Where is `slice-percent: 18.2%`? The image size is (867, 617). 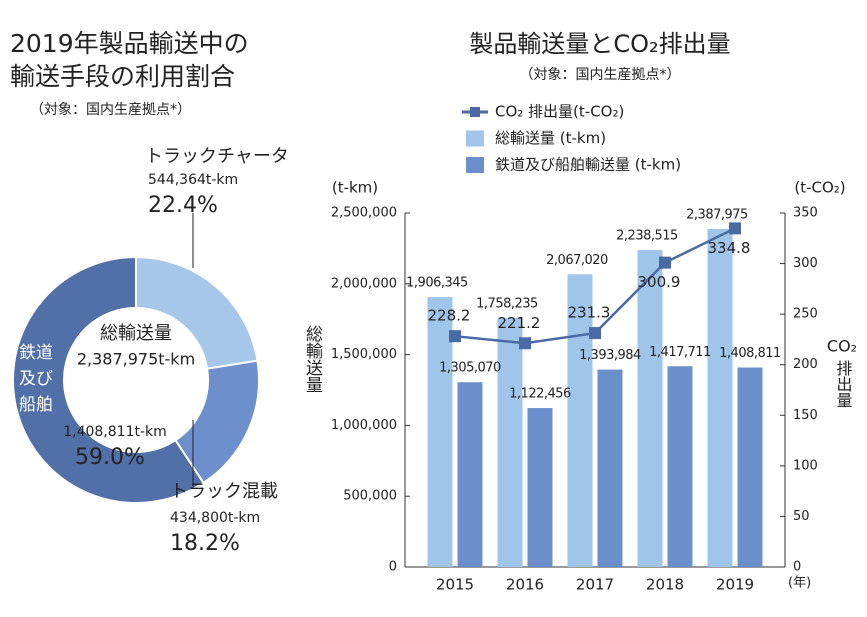
slice-percent: 18.2% is located at coordinates (205, 543).